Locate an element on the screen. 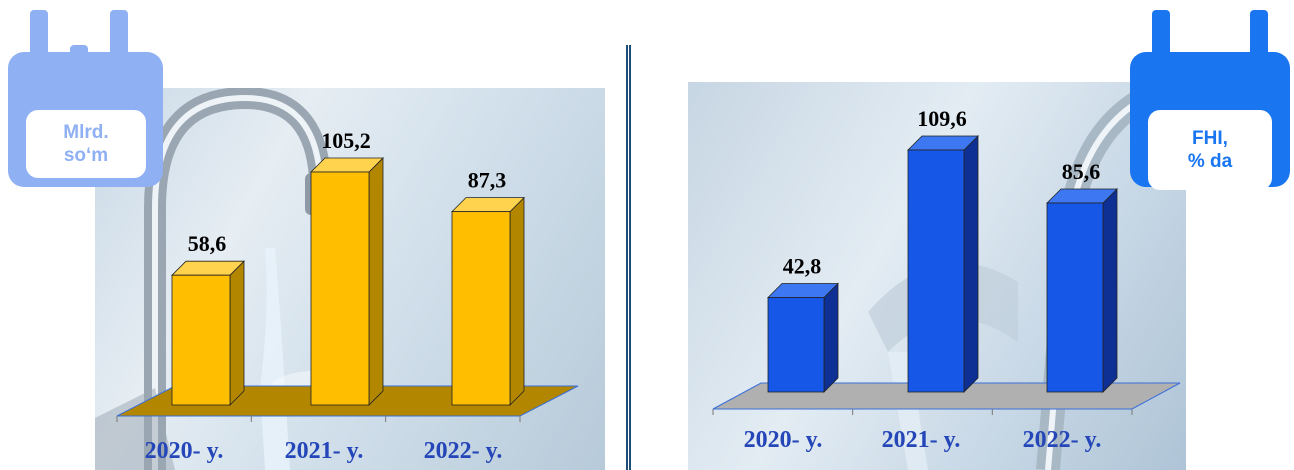 This screenshot has width=1294, height=470. data-label: 42,8 is located at coordinates (802, 265).